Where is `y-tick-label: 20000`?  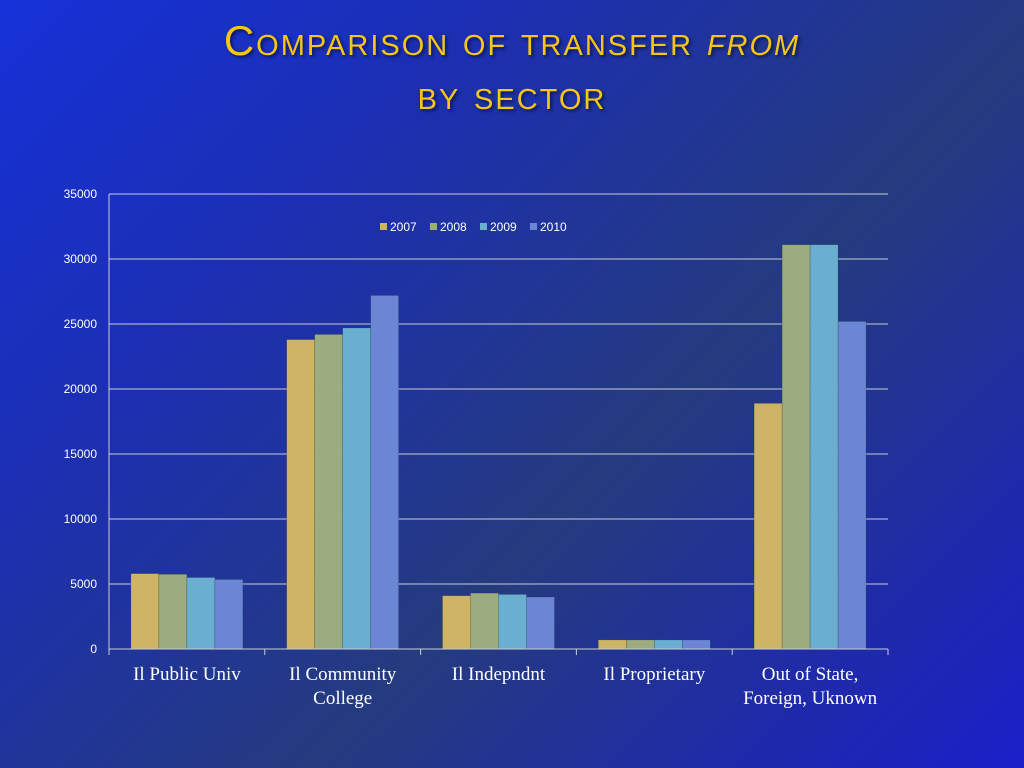 y-tick-label: 20000 is located at coordinates (81, 389).